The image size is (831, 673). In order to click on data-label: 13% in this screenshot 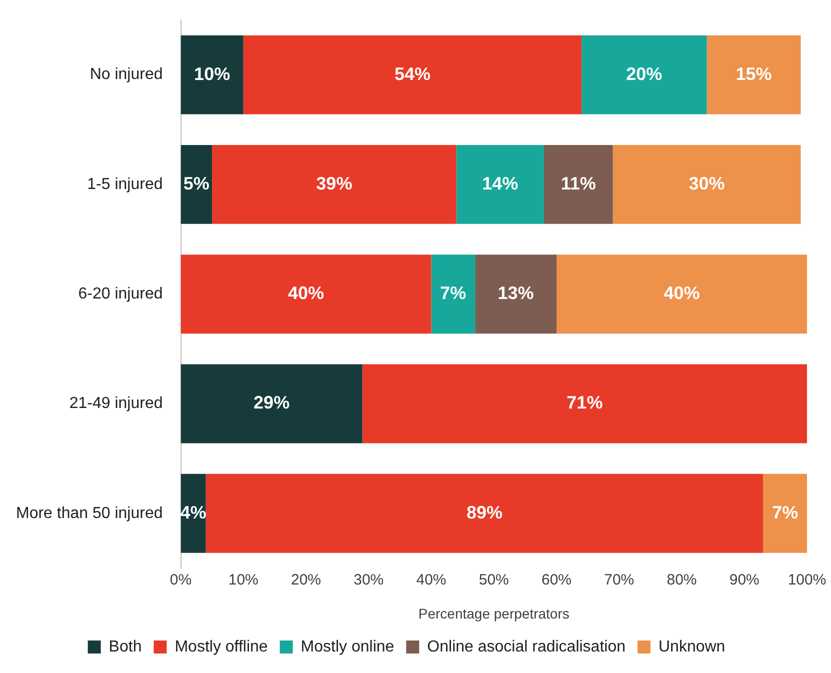, I will do `click(516, 293)`.